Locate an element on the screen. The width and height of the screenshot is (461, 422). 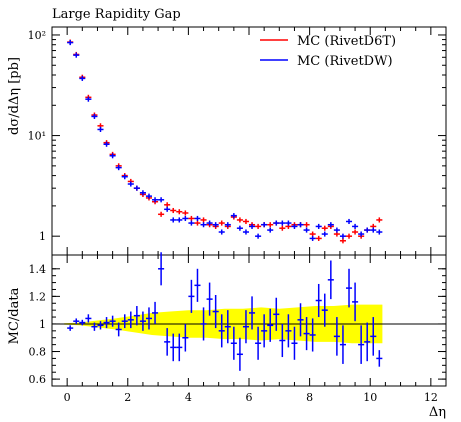
main-y-tick-label: 1 is located at coordinates (42, 236).